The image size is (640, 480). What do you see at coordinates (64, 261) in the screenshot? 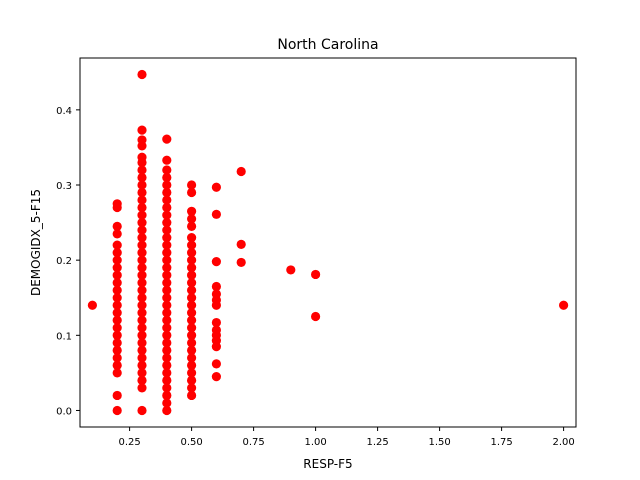
I see `y-tick-label: 0.2` at bounding box center [64, 261].